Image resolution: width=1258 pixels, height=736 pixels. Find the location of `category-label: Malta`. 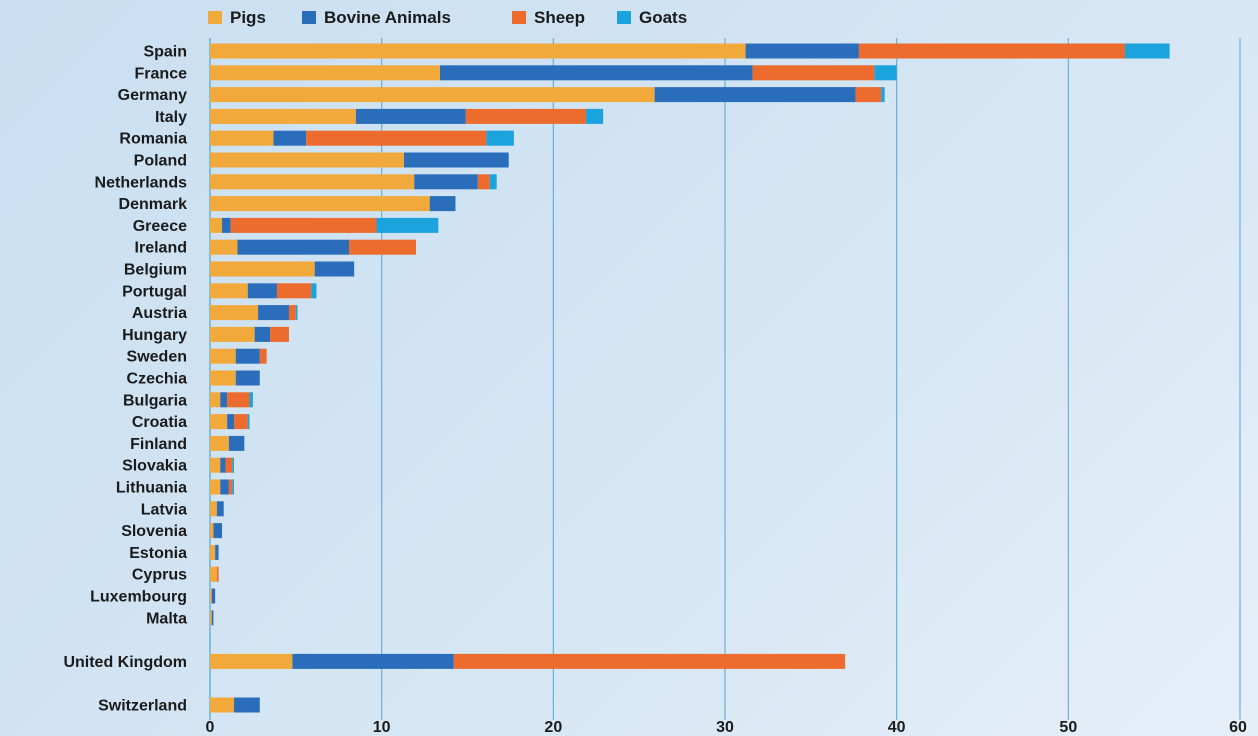

category-label: Malta is located at coordinates (166, 618).